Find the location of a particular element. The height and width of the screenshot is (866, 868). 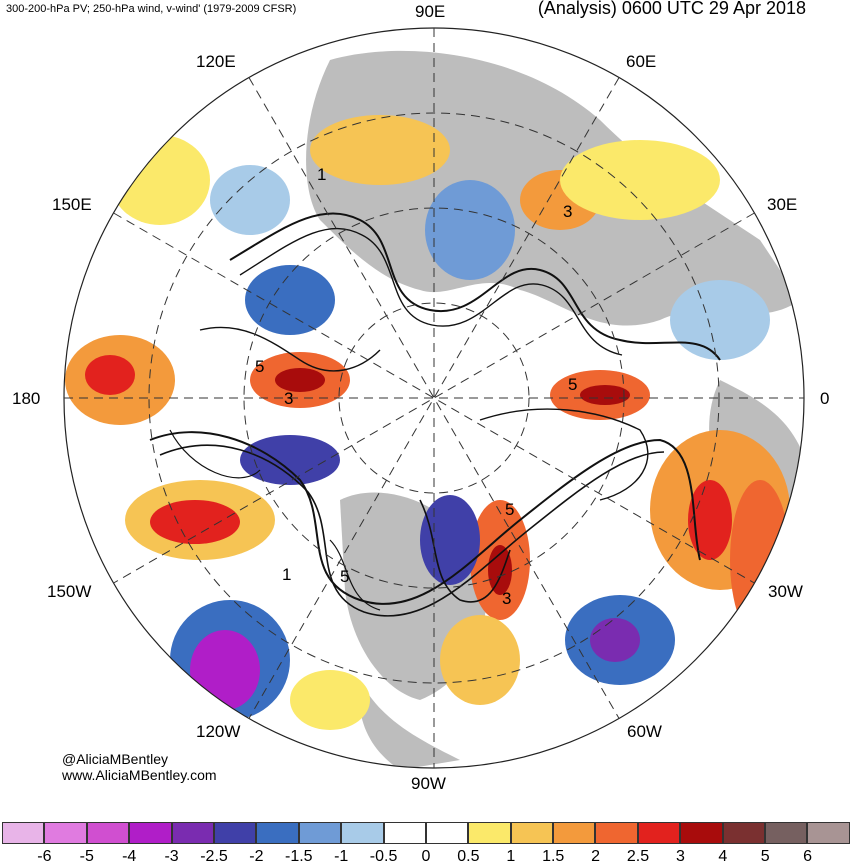

colorbar-tick: 5 is located at coordinates (765, 856).